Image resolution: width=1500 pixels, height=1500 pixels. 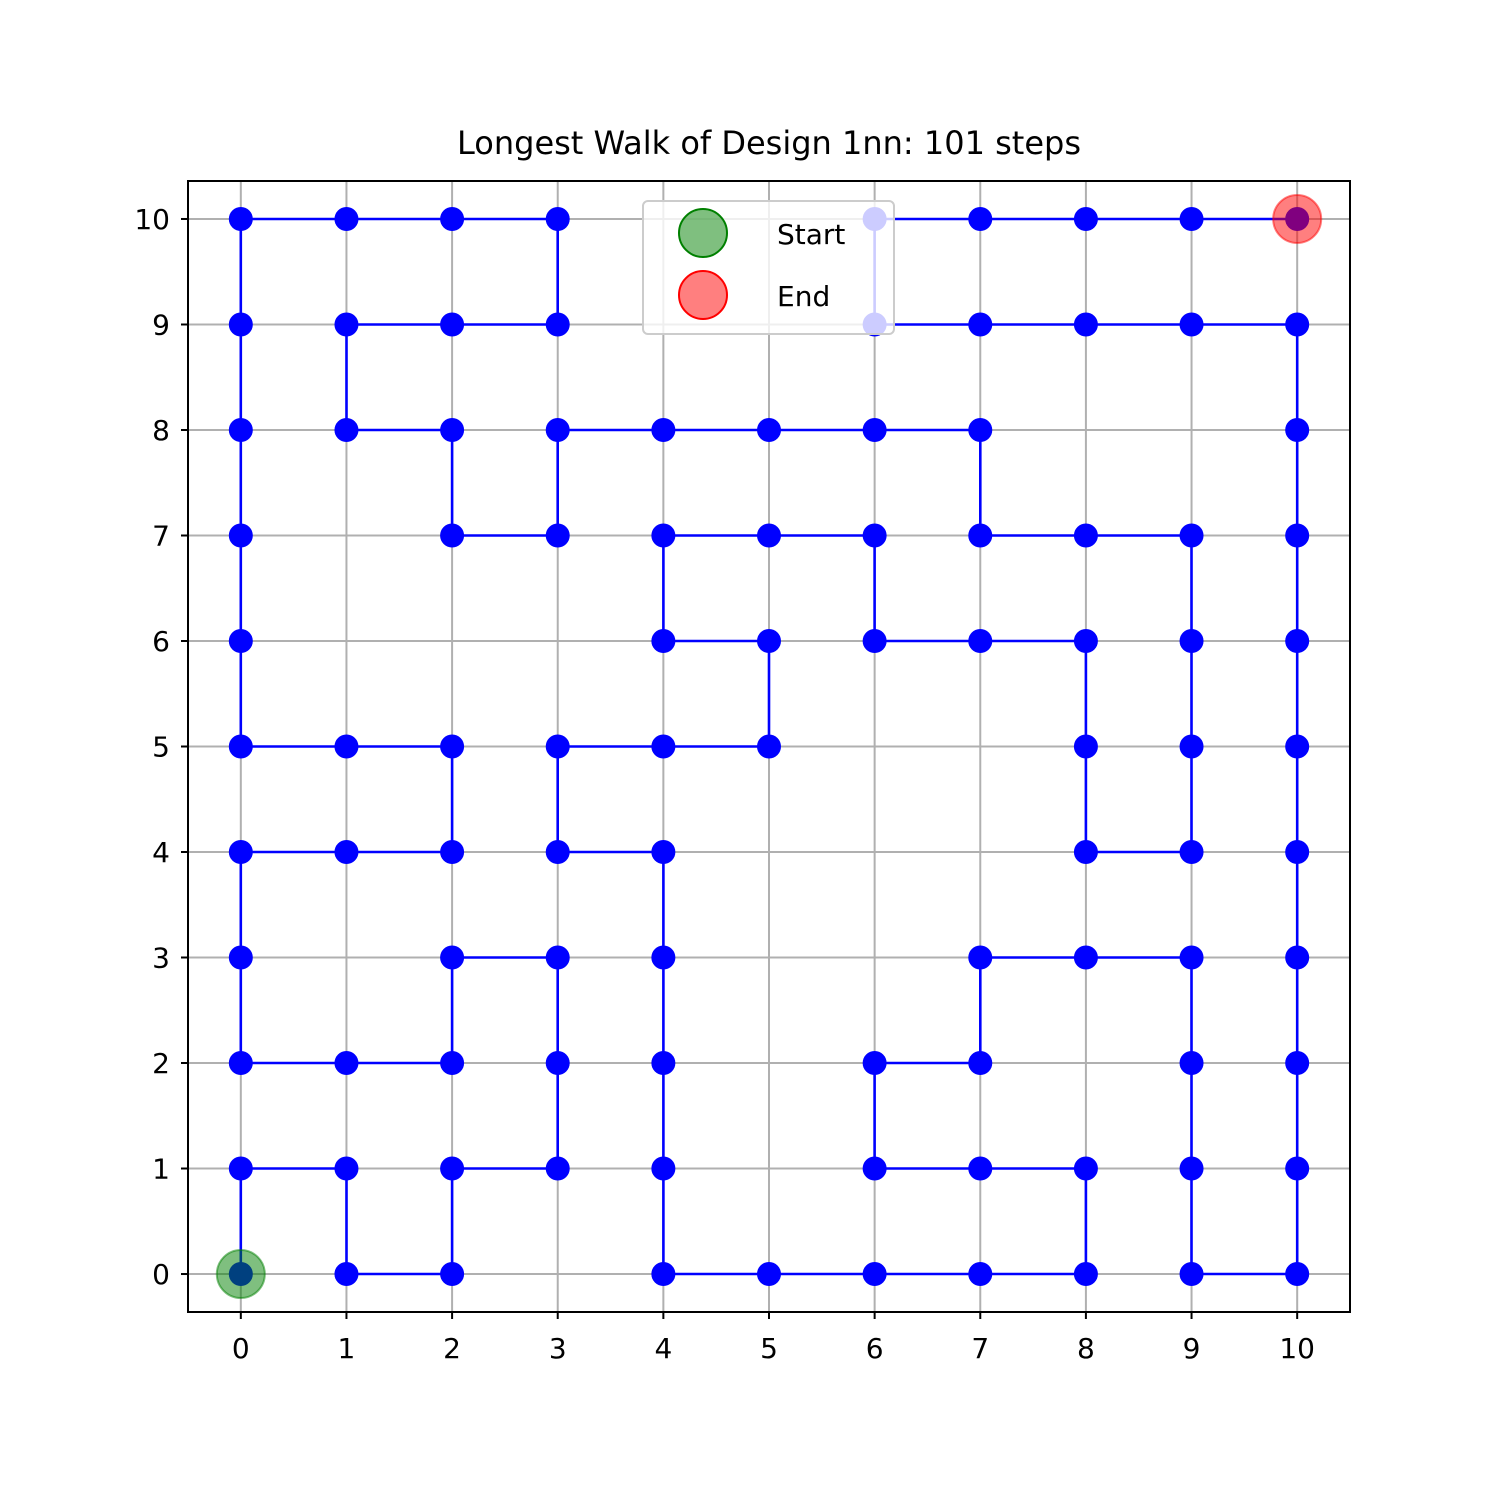 I want to click on x-tick-label: 2, so click(x=452, y=1348).